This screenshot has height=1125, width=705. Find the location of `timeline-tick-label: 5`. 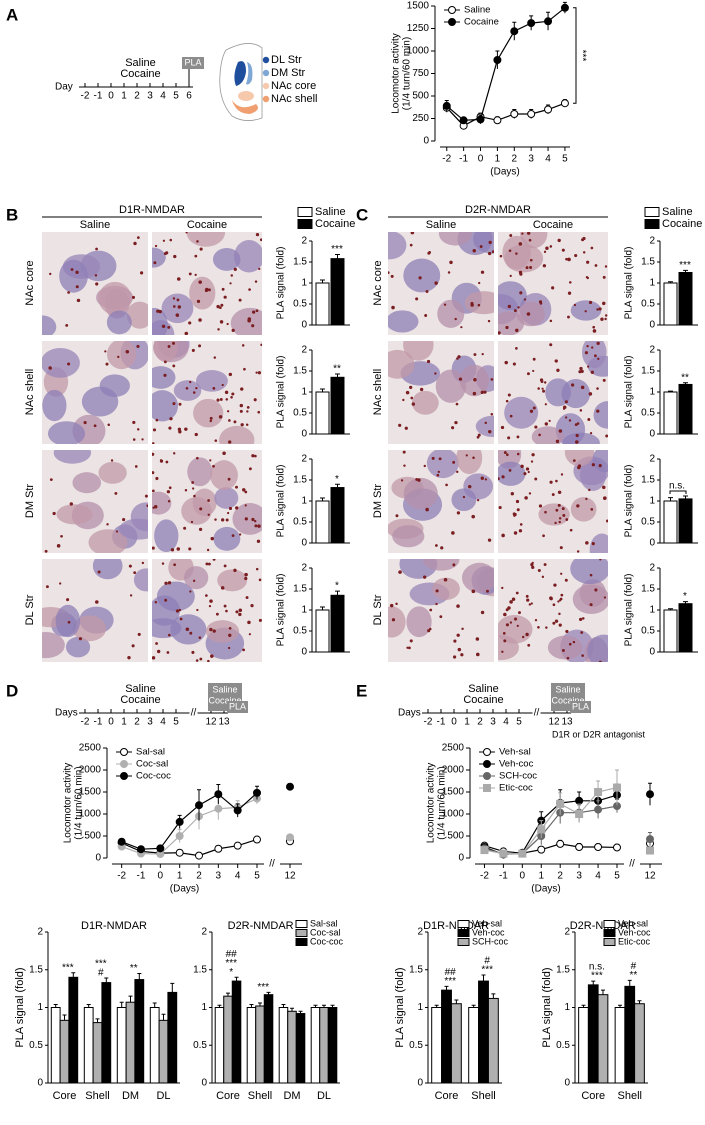

timeline-tick-label: 5 is located at coordinates (176, 96).